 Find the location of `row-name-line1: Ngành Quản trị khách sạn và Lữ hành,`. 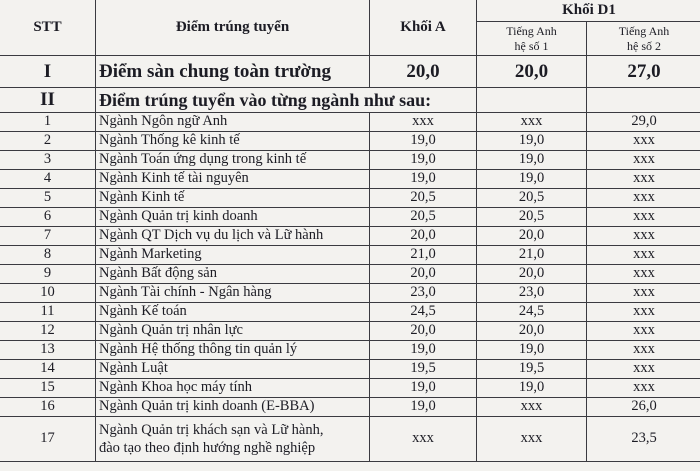

row-name-line1: Ngành Quản trị khách sạn và Lữ hành, is located at coordinates (211, 429).